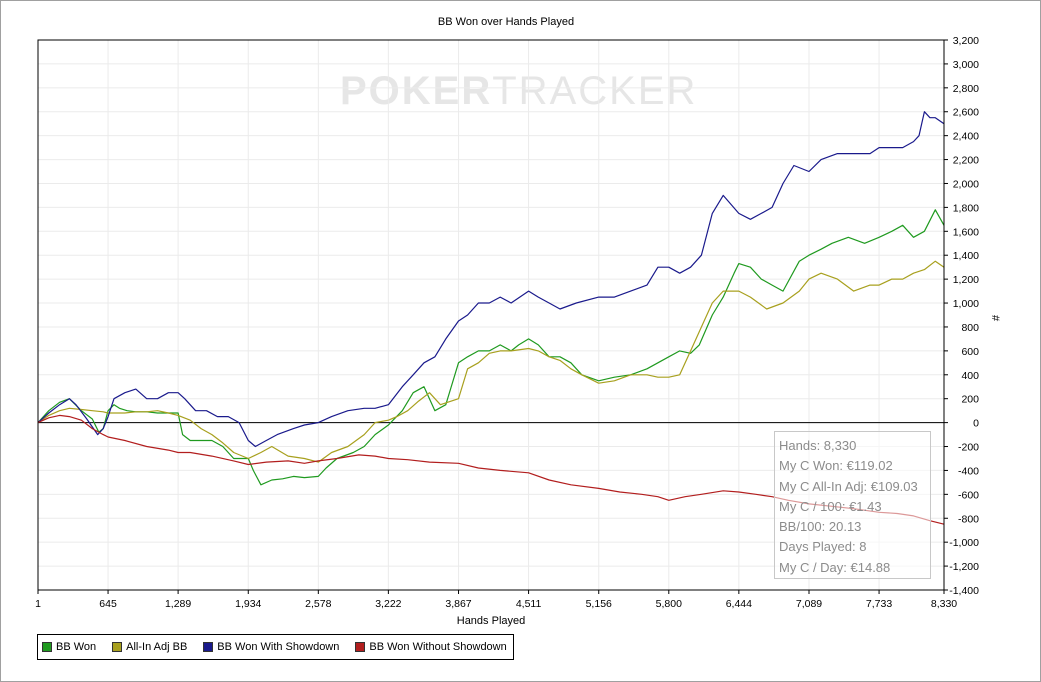 This screenshot has width=1041, height=682. I want to click on y-tick-label-2: 2,800, so click(966, 89).